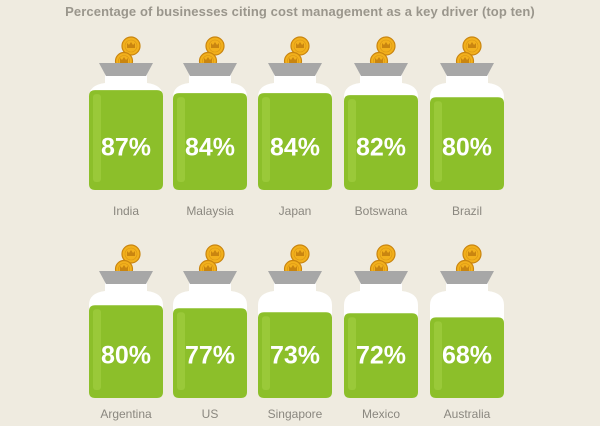 The width and height of the screenshot is (600, 426). I want to click on category-label: Malaysia, so click(210, 211).